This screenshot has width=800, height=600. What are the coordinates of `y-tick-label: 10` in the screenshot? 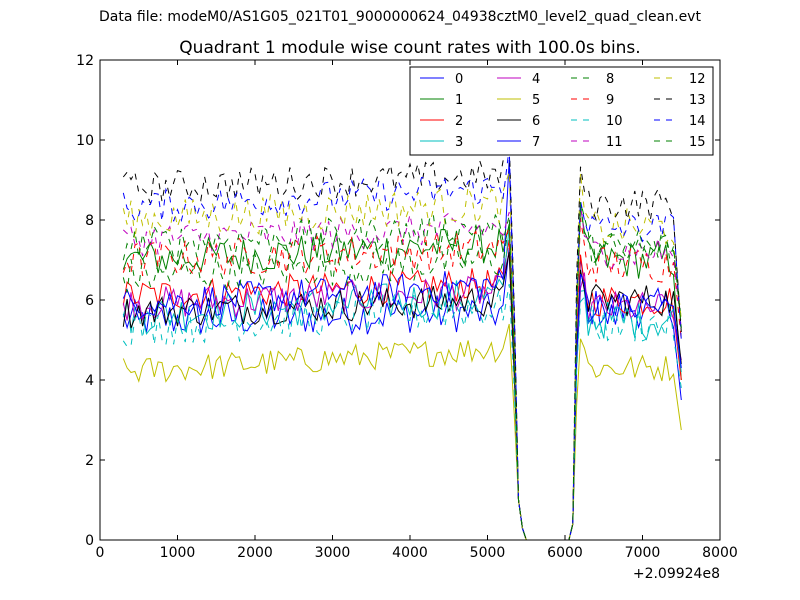 It's located at (85, 141).